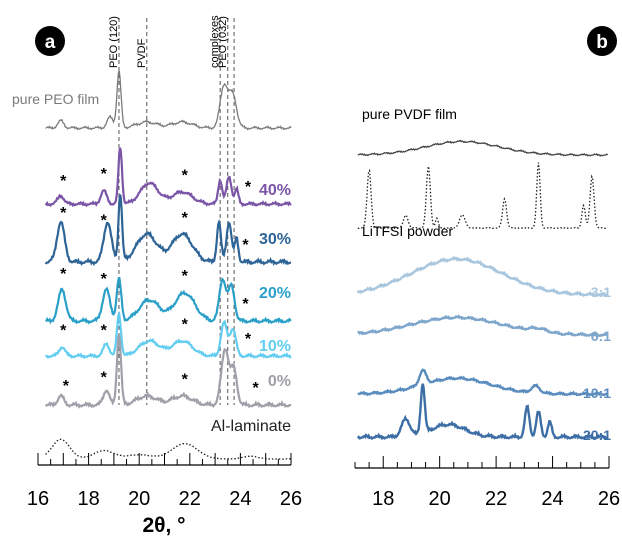 Image resolution: width=622 pixels, height=537 pixels. What do you see at coordinates (609, 499) in the screenshot?
I see `panel-b-tick-label: 26` at bounding box center [609, 499].